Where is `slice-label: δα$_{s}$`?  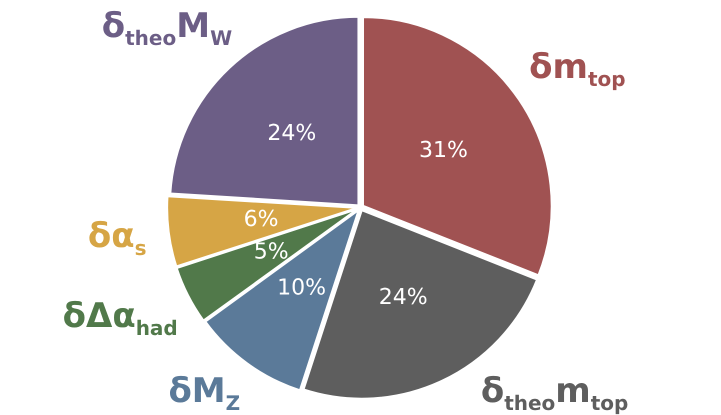
slice-label: δα$_{s}$ is located at coordinates (117, 238).